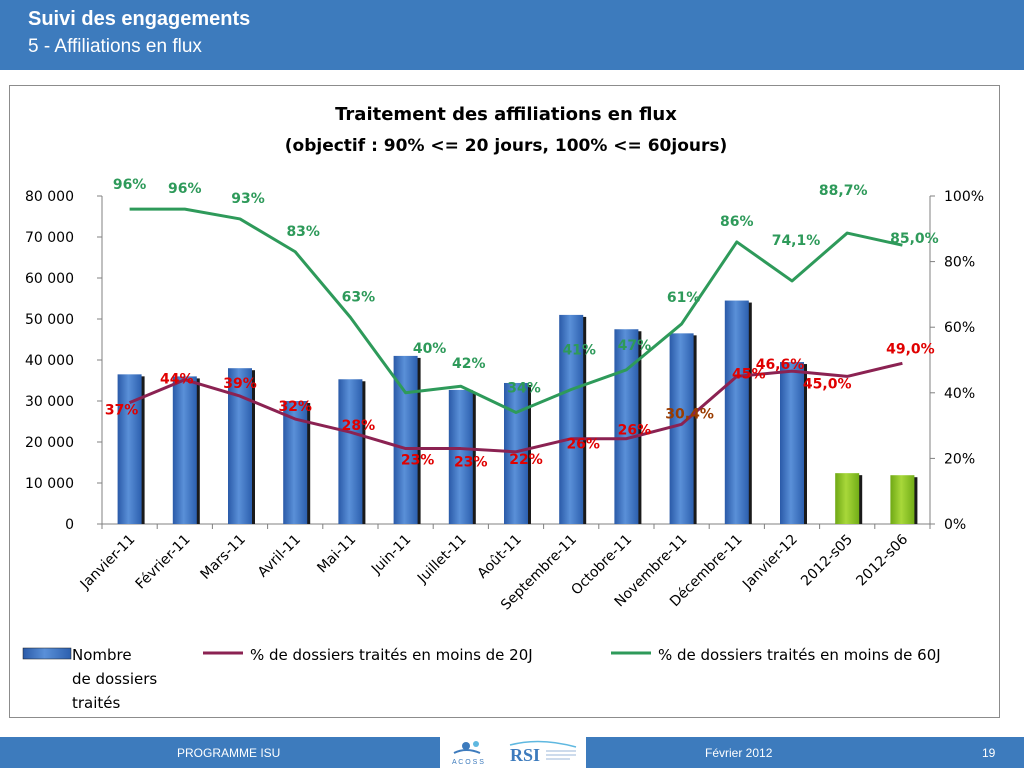 This screenshot has height=768, width=1024. What do you see at coordinates (525, 755) in the screenshot?
I see `logo-rsi-text: RSI` at bounding box center [525, 755].